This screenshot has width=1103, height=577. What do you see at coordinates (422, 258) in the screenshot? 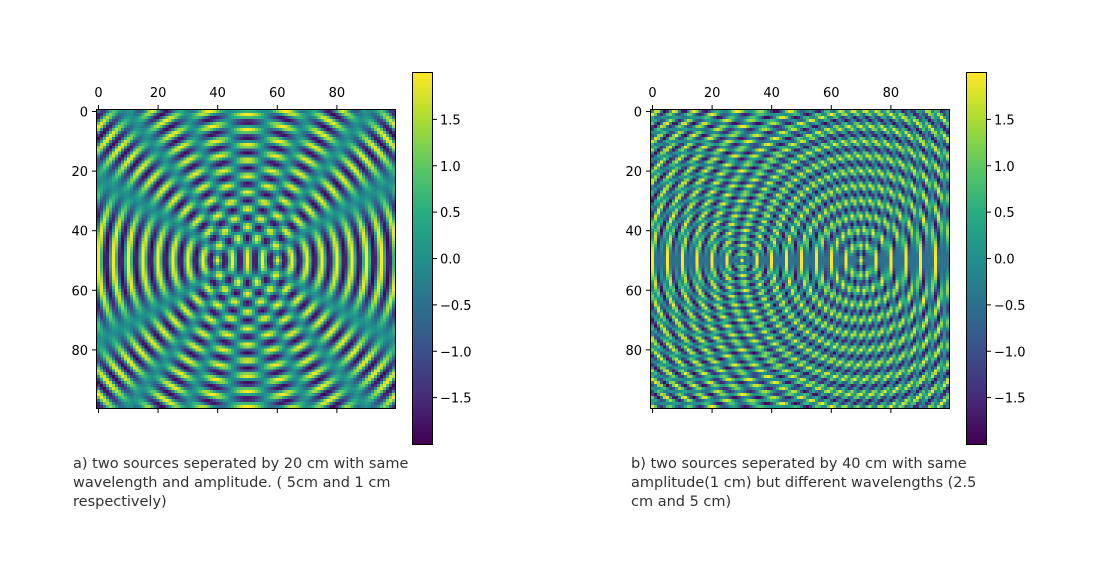
I see `colorbar-a` at bounding box center [422, 258].